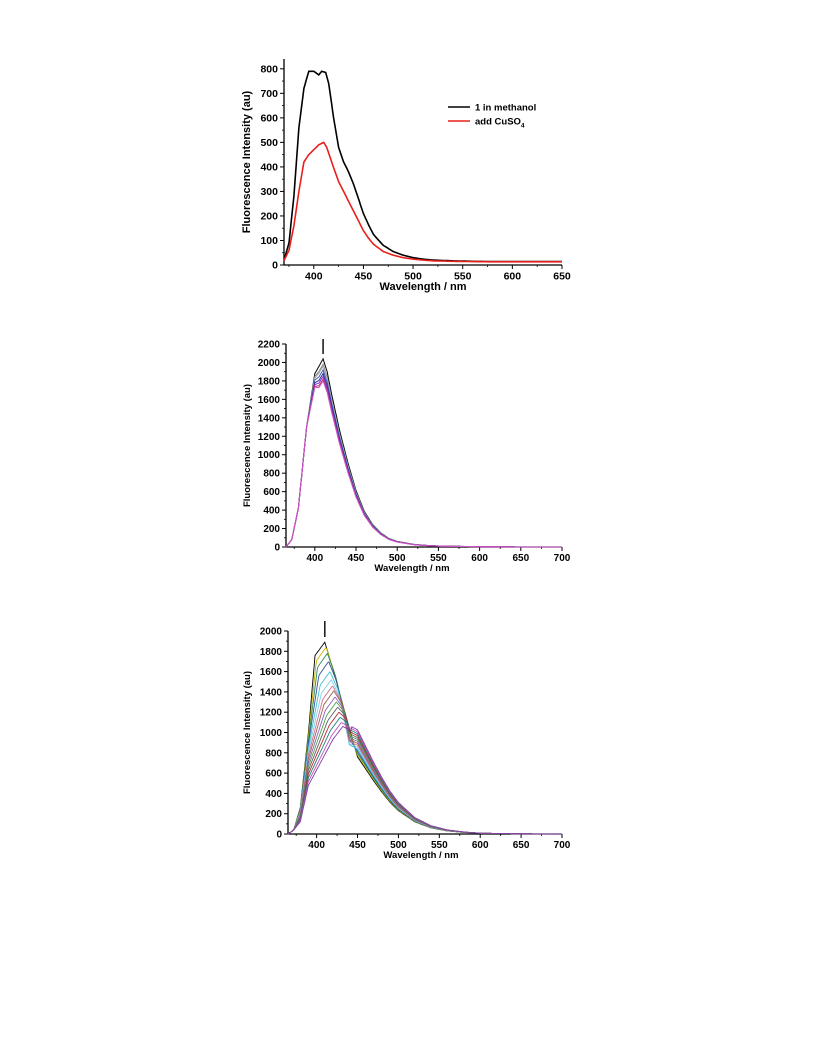 The image size is (816, 1056). What do you see at coordinates (505, 108) in the screenshot?
I see `legend-label-1: 1 in methanol` at bounding box center [505, 108].